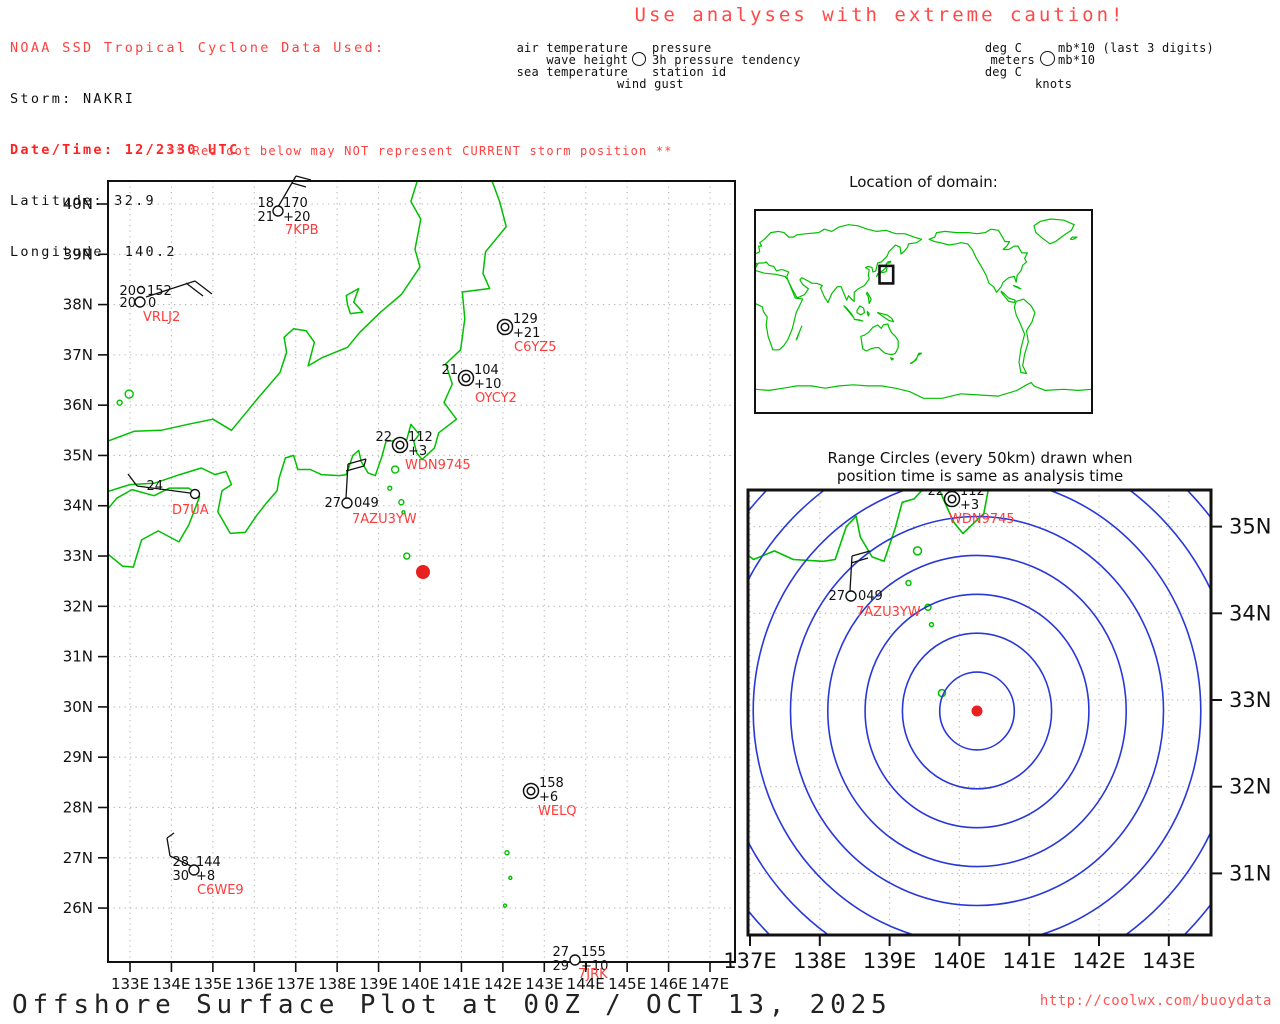  I want to click on station-id-label: VRLJ2, so click(161, 317).